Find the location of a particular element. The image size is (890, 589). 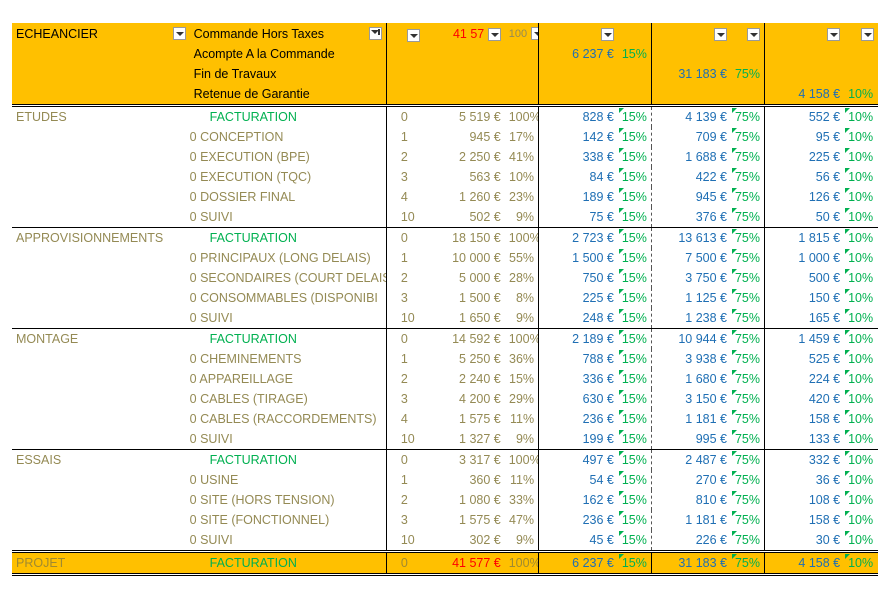

item-index: 1 is located at coordinates (405, 137).